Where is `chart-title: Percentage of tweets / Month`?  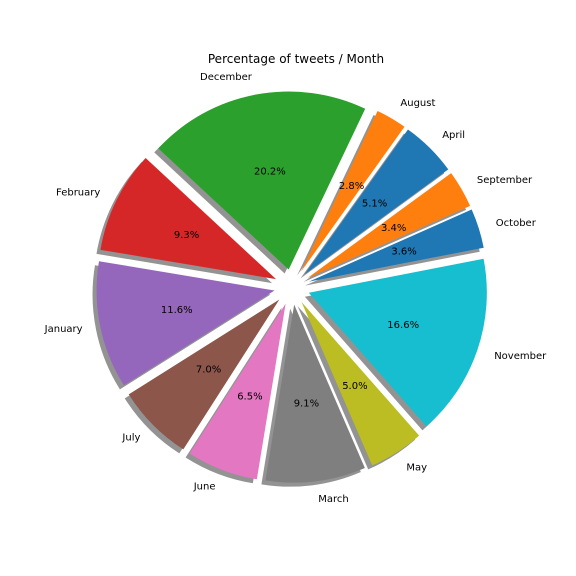
chart-title: Percentage of tweets / Month is located at coordinates (296, 59).